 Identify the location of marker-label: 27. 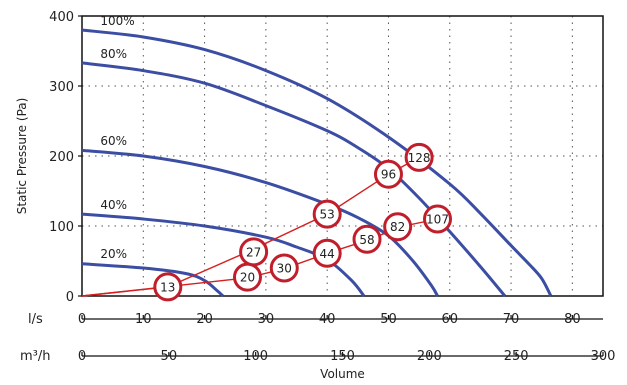
(253, 252).